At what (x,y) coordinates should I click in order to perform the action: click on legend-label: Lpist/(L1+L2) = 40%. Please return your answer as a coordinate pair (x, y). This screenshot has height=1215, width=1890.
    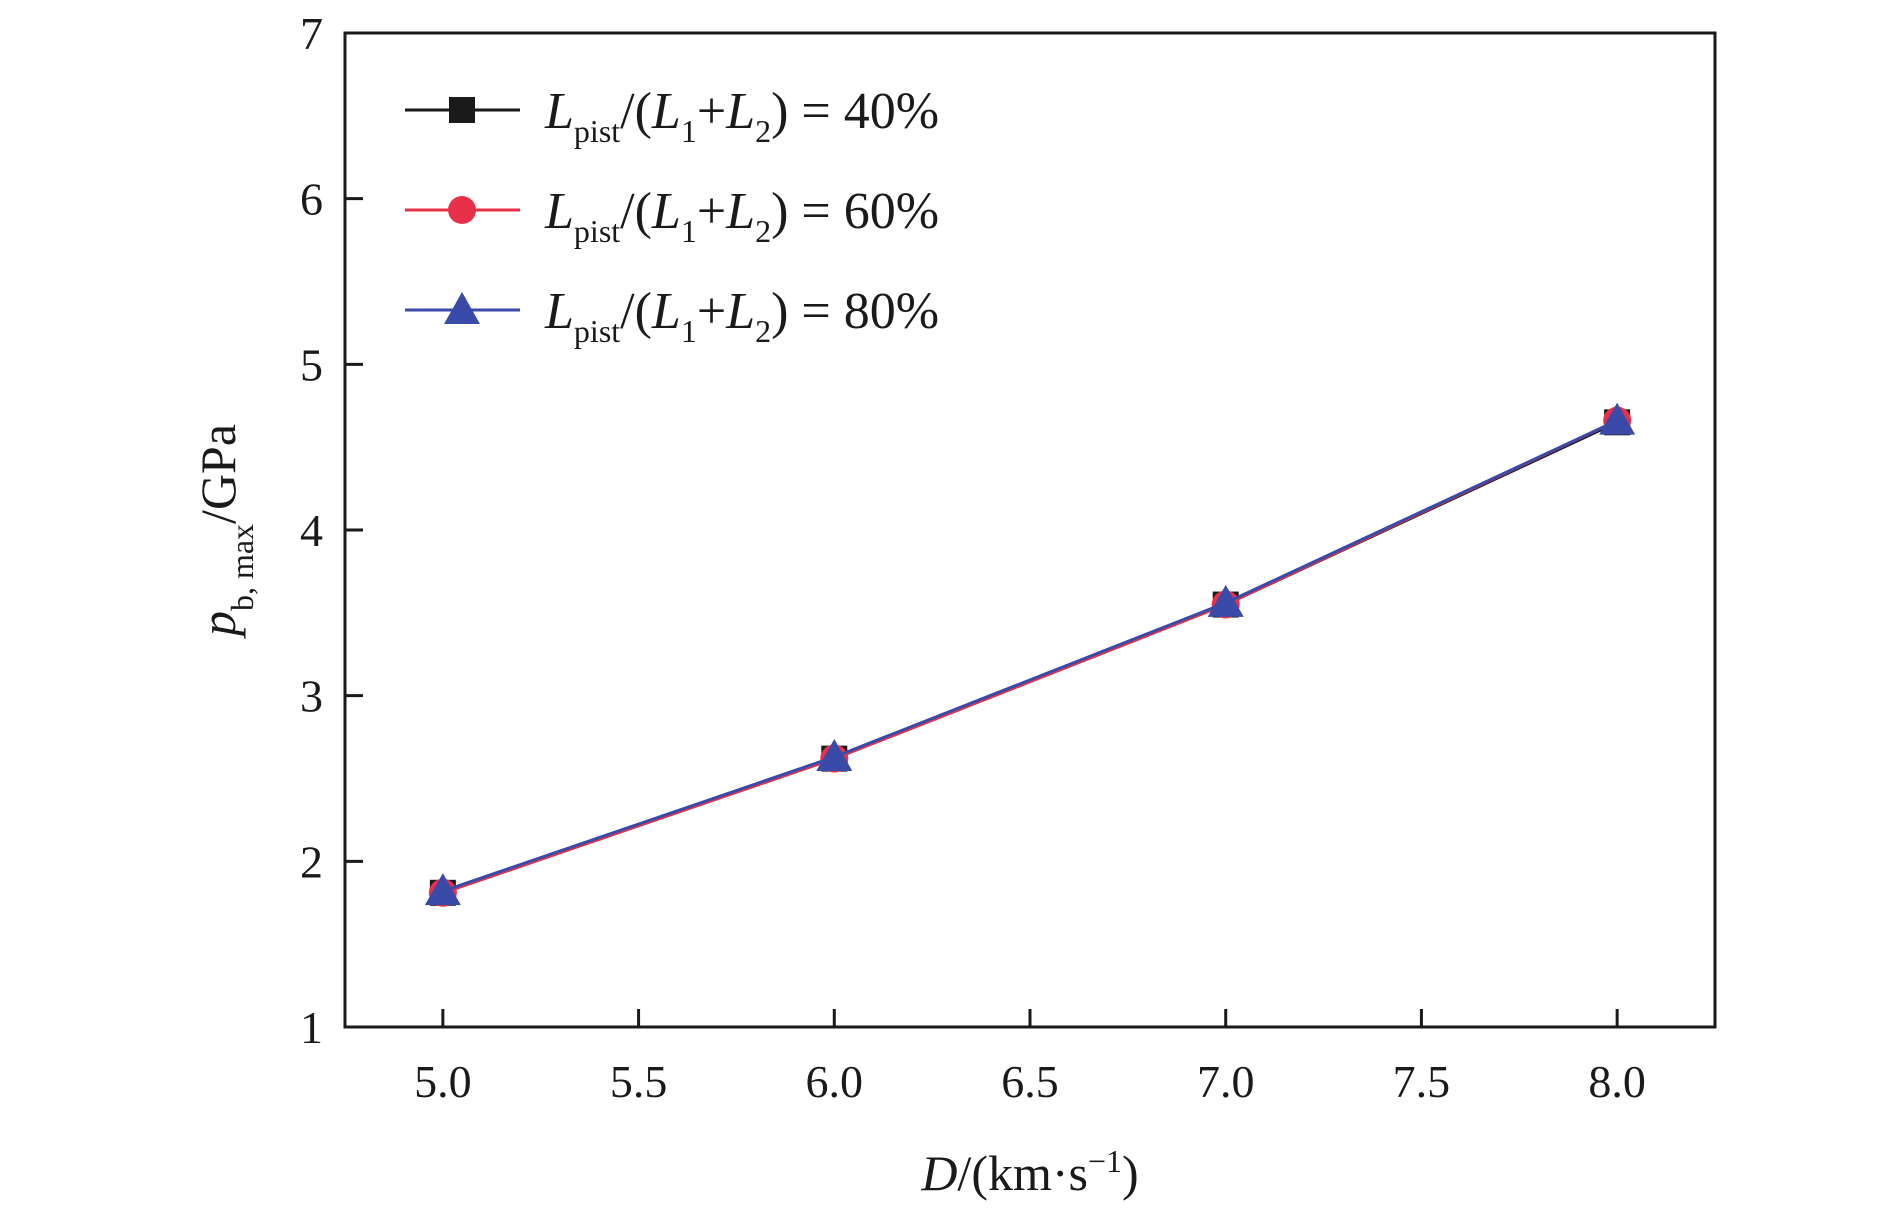
    Looking at the image, I should click on (741, 116).